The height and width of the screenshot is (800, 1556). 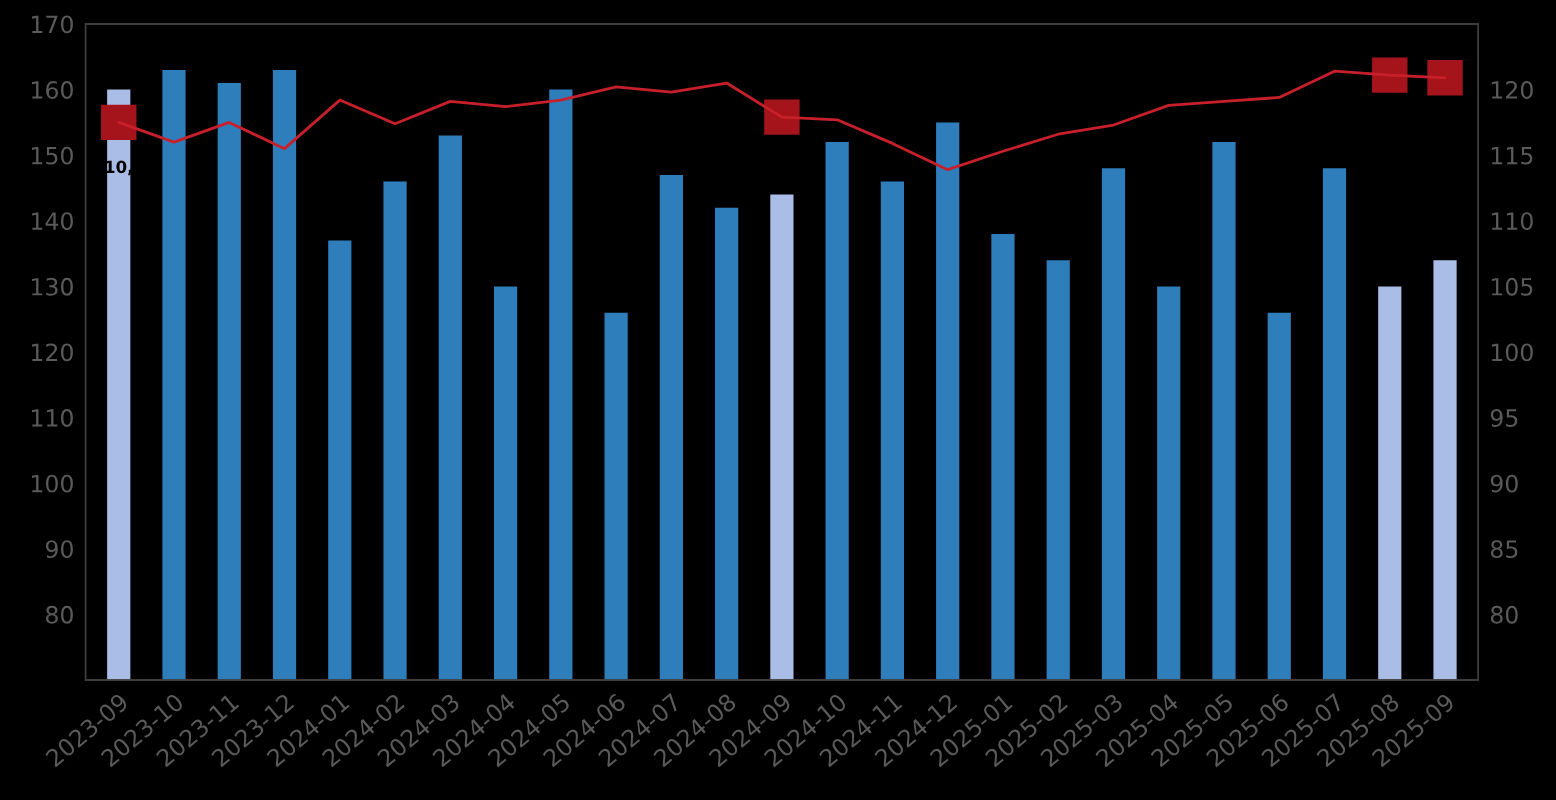 I want to click on y2-tick-label: 80, so click(x=1504, y=614).